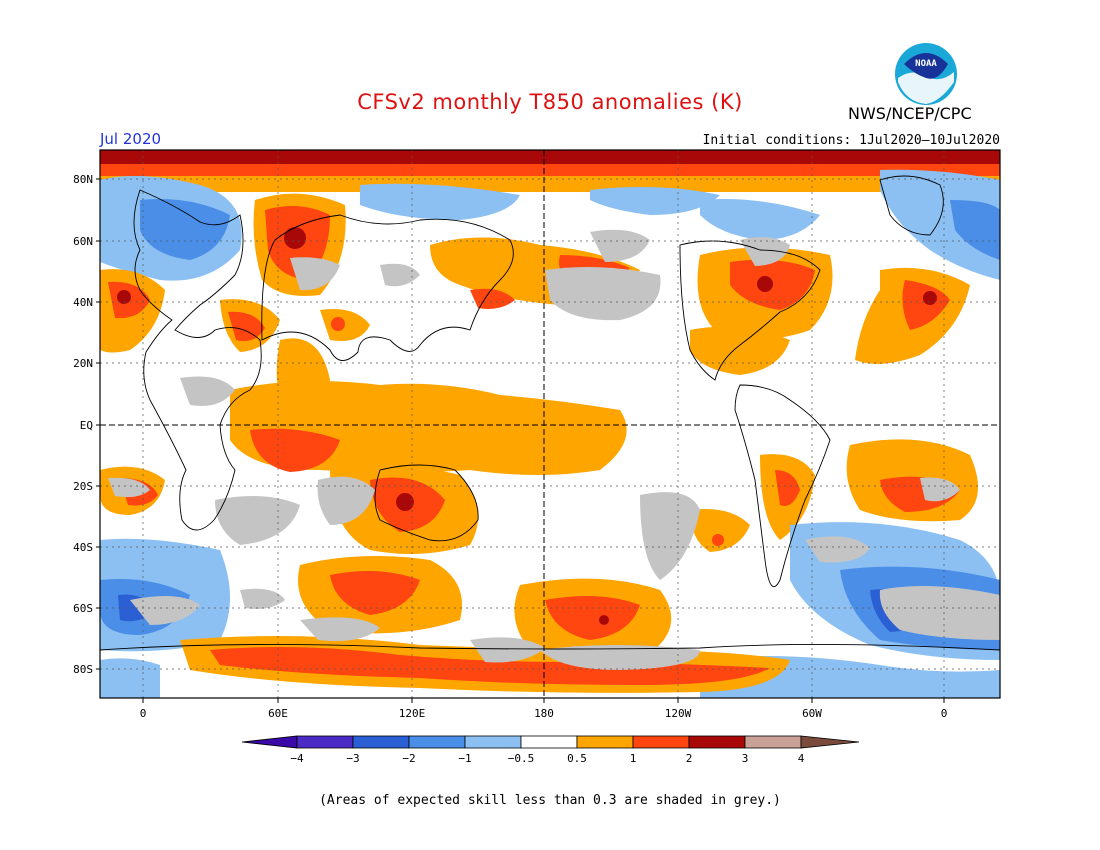 Image resolution: width=1100 pixels, height=850 pixels. I want to click on legend-tick-label: 4, so click(801, 758).